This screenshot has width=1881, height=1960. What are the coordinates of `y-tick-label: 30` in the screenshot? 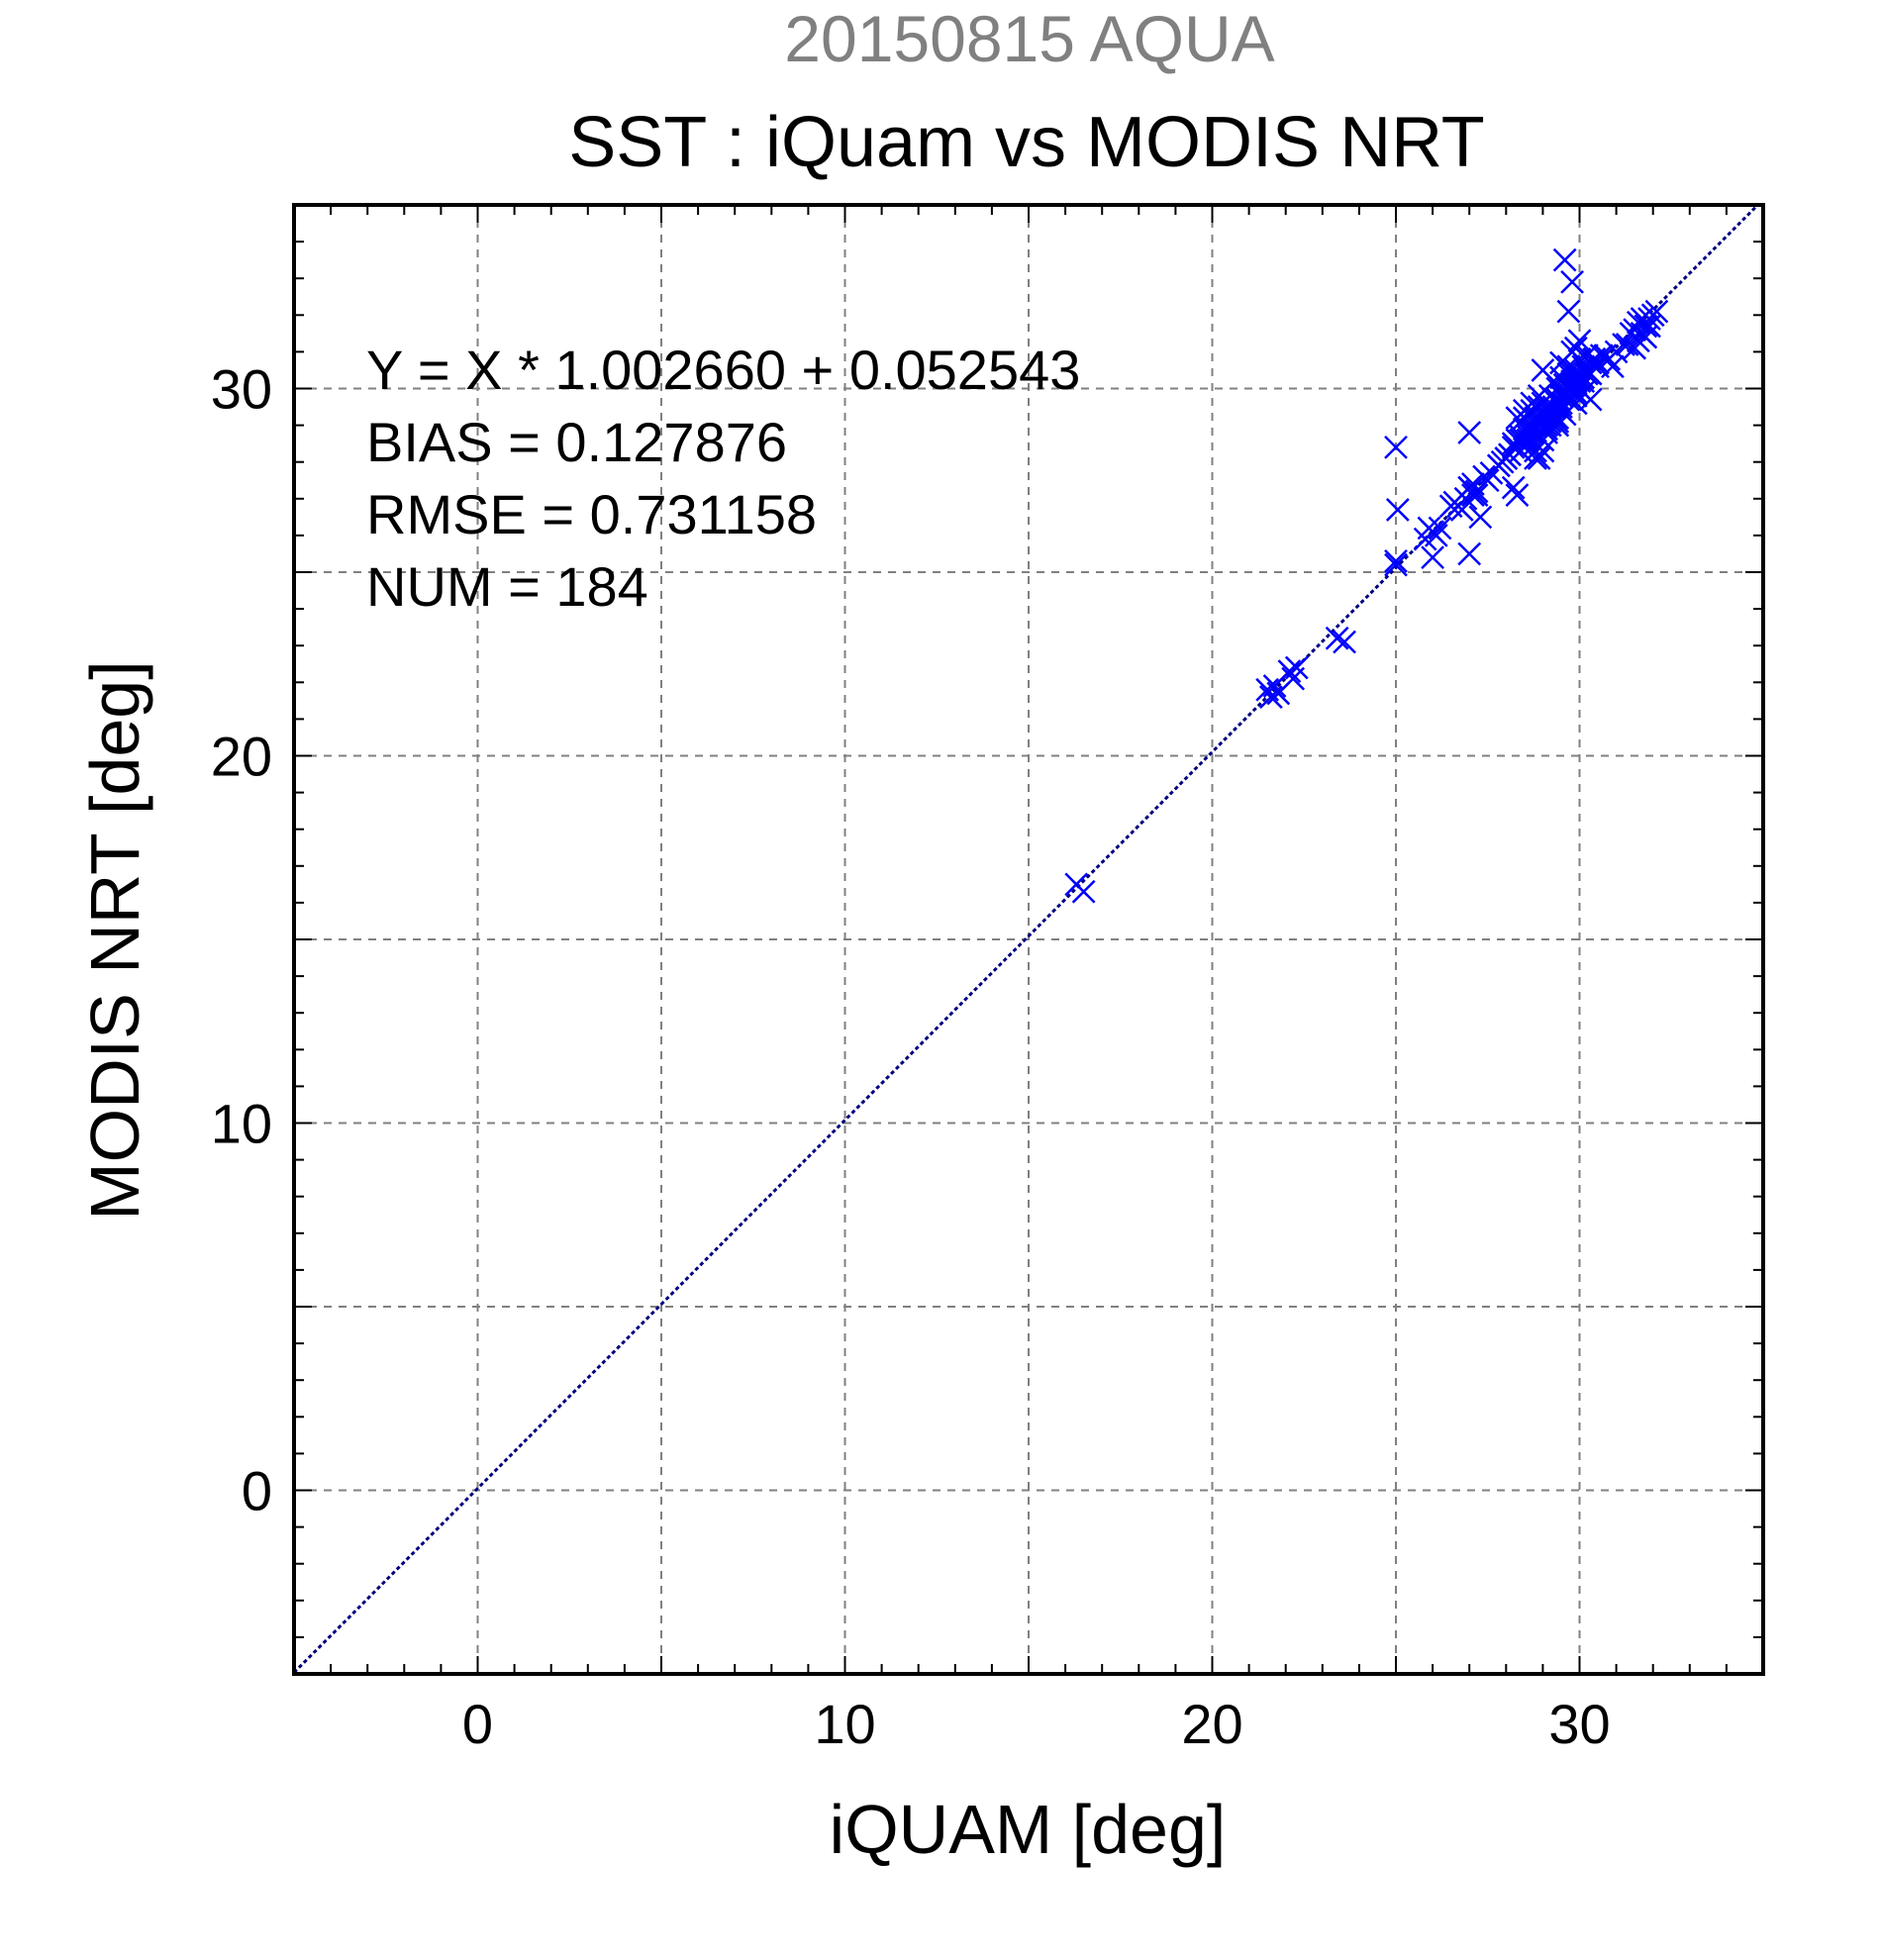 It's located at (242, 389).